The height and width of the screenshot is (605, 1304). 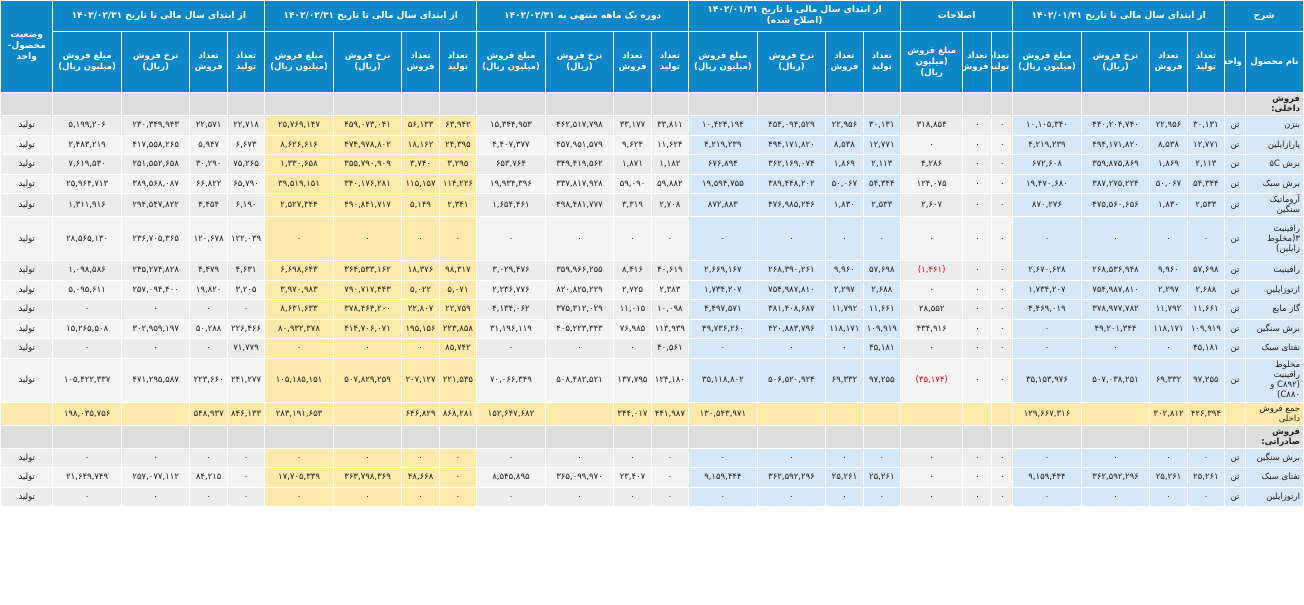 I want to click on subheader-col-9: تعداد تولید, so click(x=881, y=62).